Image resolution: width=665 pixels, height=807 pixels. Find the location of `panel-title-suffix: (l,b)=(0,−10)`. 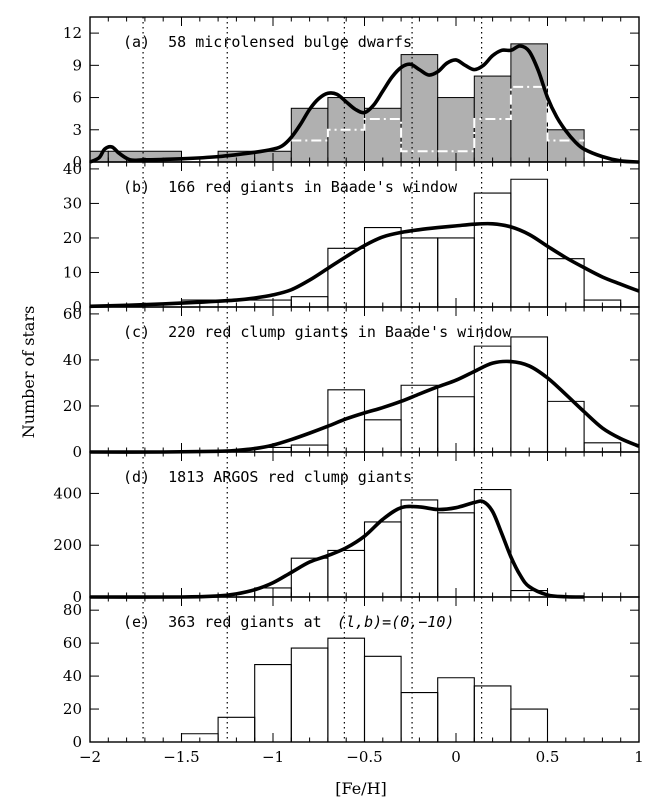

panel-title-suffix: (l,b)=(0,−10) is located at coordinates (395, 622).